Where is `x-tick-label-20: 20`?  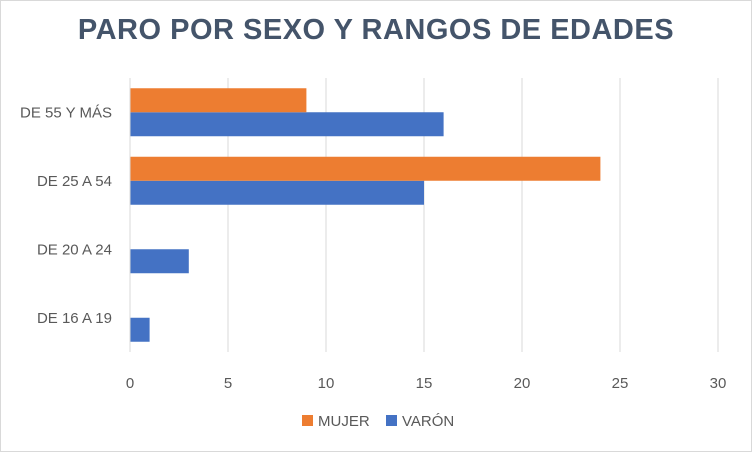
x-tick-label-20: 20 is located at coordinates (522, 383).